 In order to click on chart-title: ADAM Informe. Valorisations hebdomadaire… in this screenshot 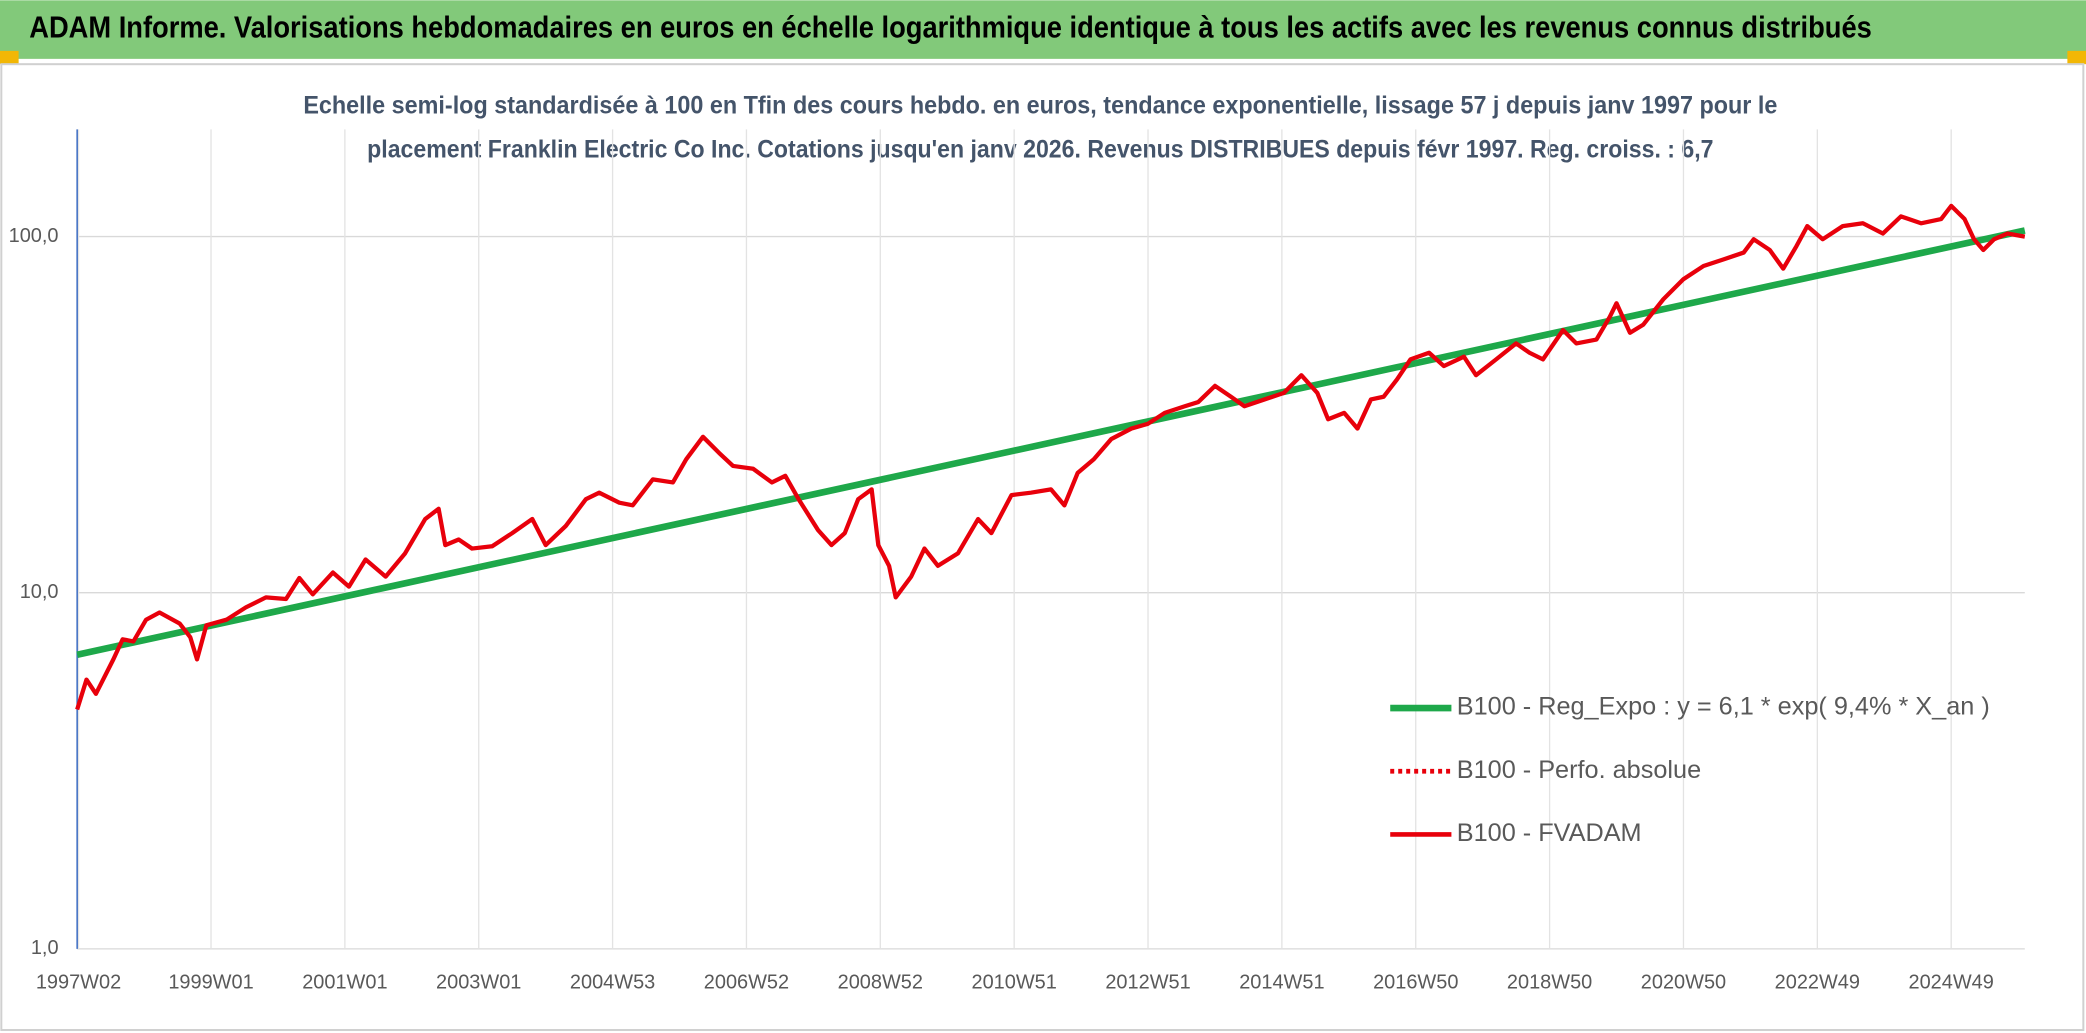, I will do `click(950, 28)`.